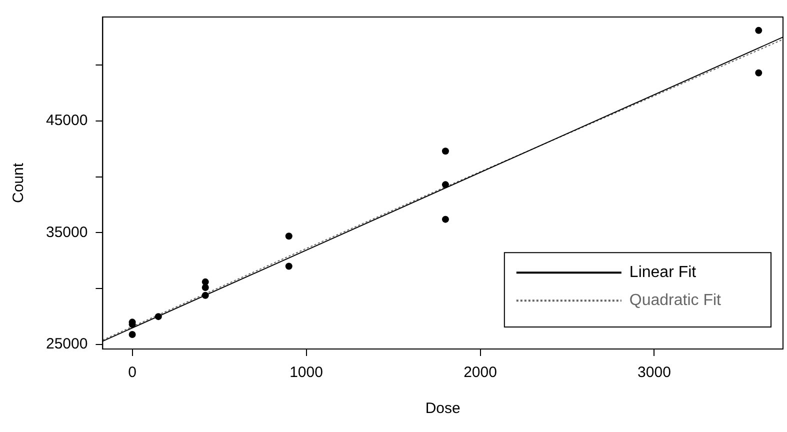 The height and width of the screenshot is (432, 787). Describe the element at coordinates (480, 373) in the screenshot. I see `x-tick-label: 2000` at that location.